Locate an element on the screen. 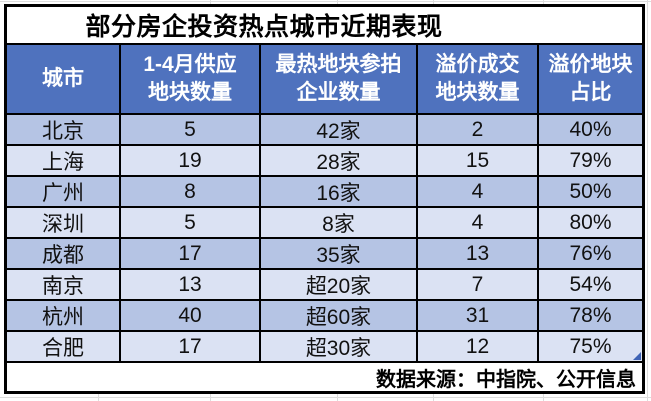 The width and height of the screenshot is (651, 401). cell-bidder-count: 16家 is located at coordinates (338, 191).